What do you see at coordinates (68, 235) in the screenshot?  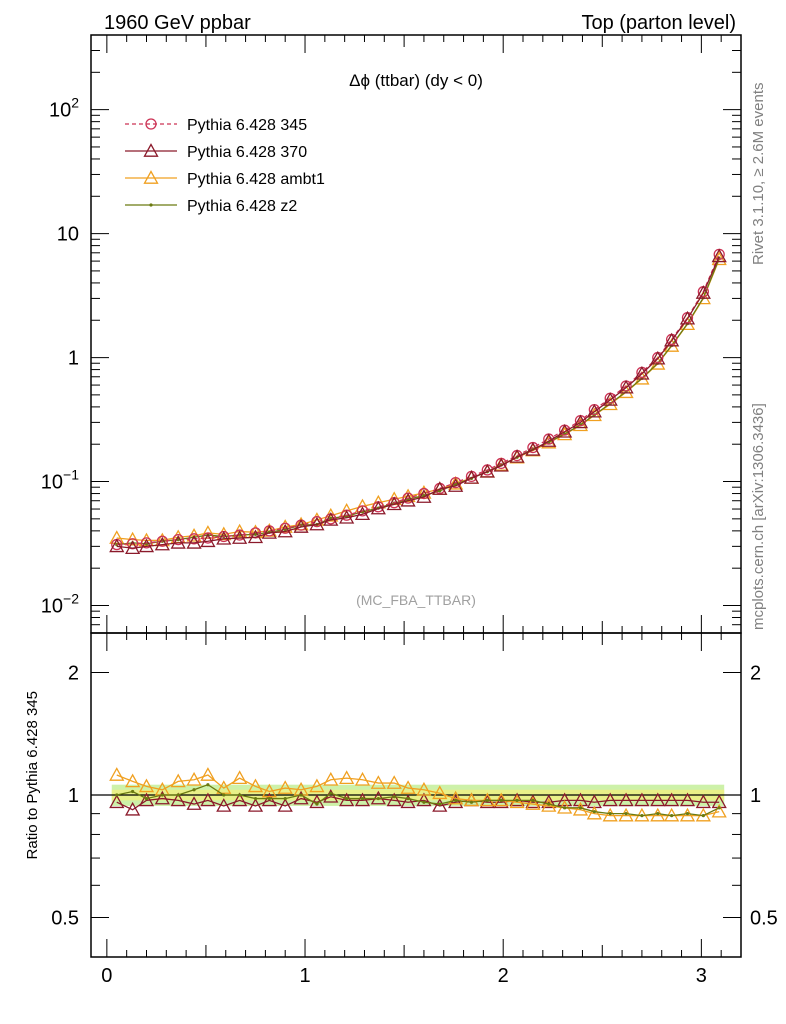 I see `main-ytick-label: 10` at bounding box center [68, 235].